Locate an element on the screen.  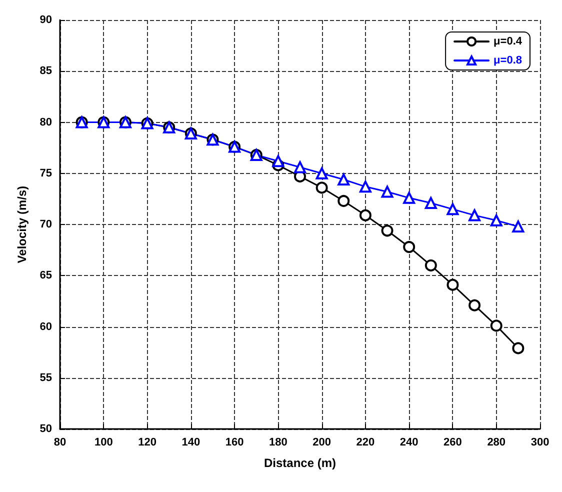
x-tick-label: 100 is located at coordinates (103, 442).